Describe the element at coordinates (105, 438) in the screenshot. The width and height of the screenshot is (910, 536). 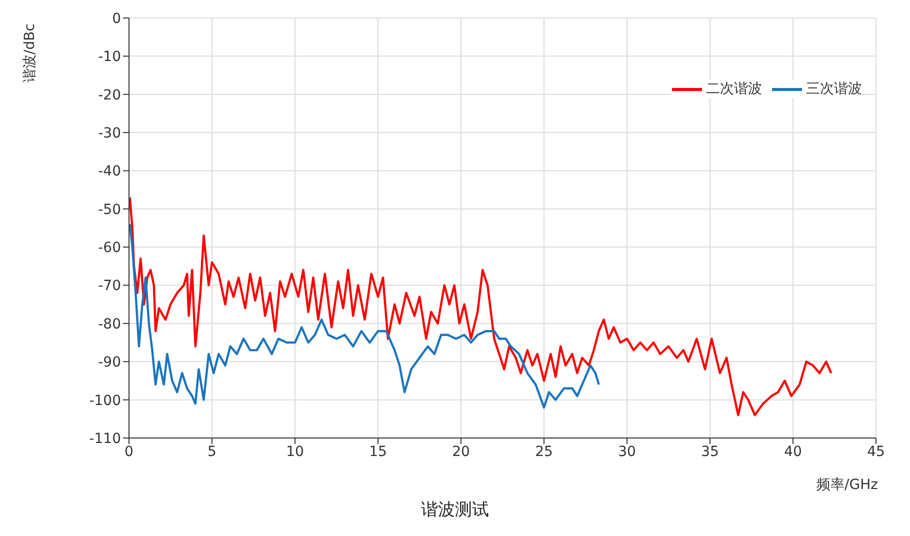
I see `y-tick-label: -110` at that location.